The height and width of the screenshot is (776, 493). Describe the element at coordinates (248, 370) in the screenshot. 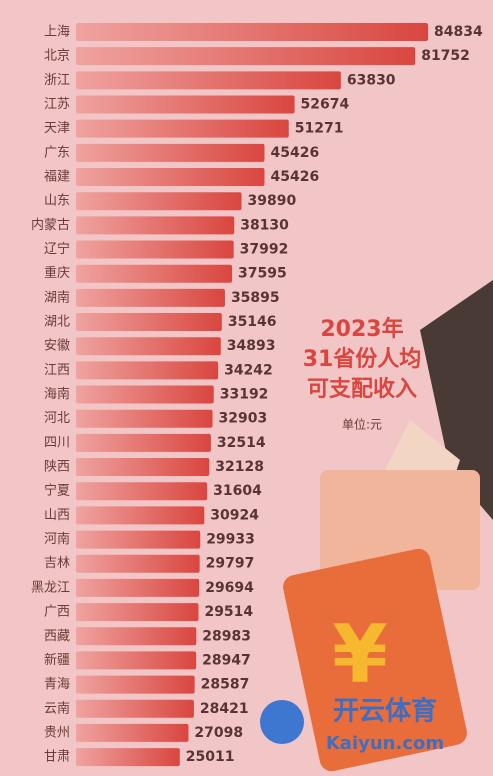

I see `value-label: 34242` at that location.